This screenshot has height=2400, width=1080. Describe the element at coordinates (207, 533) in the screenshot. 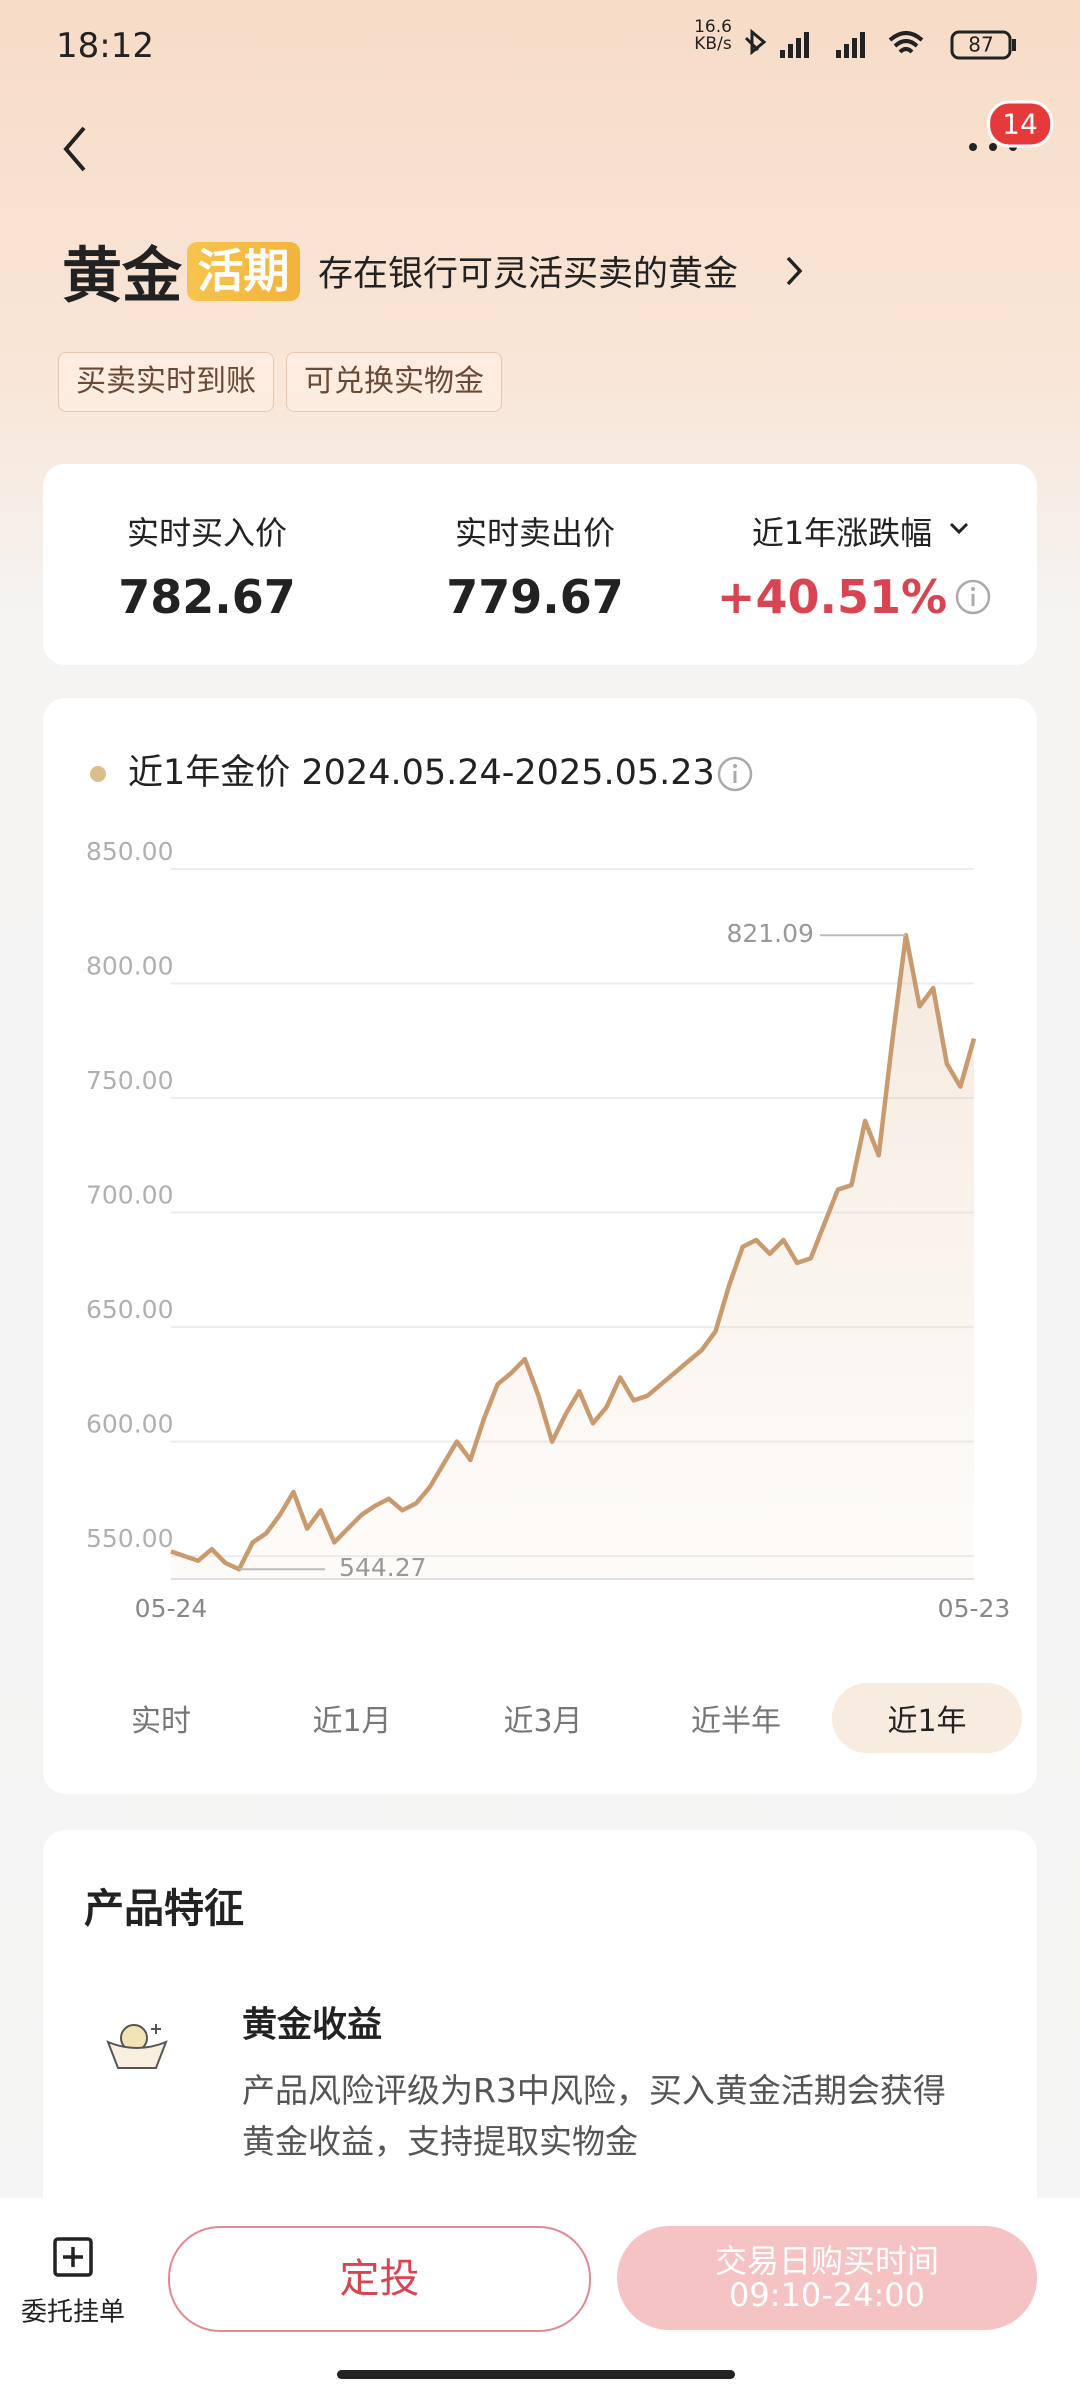

I see `buy-label: 实时买入价` at that location.